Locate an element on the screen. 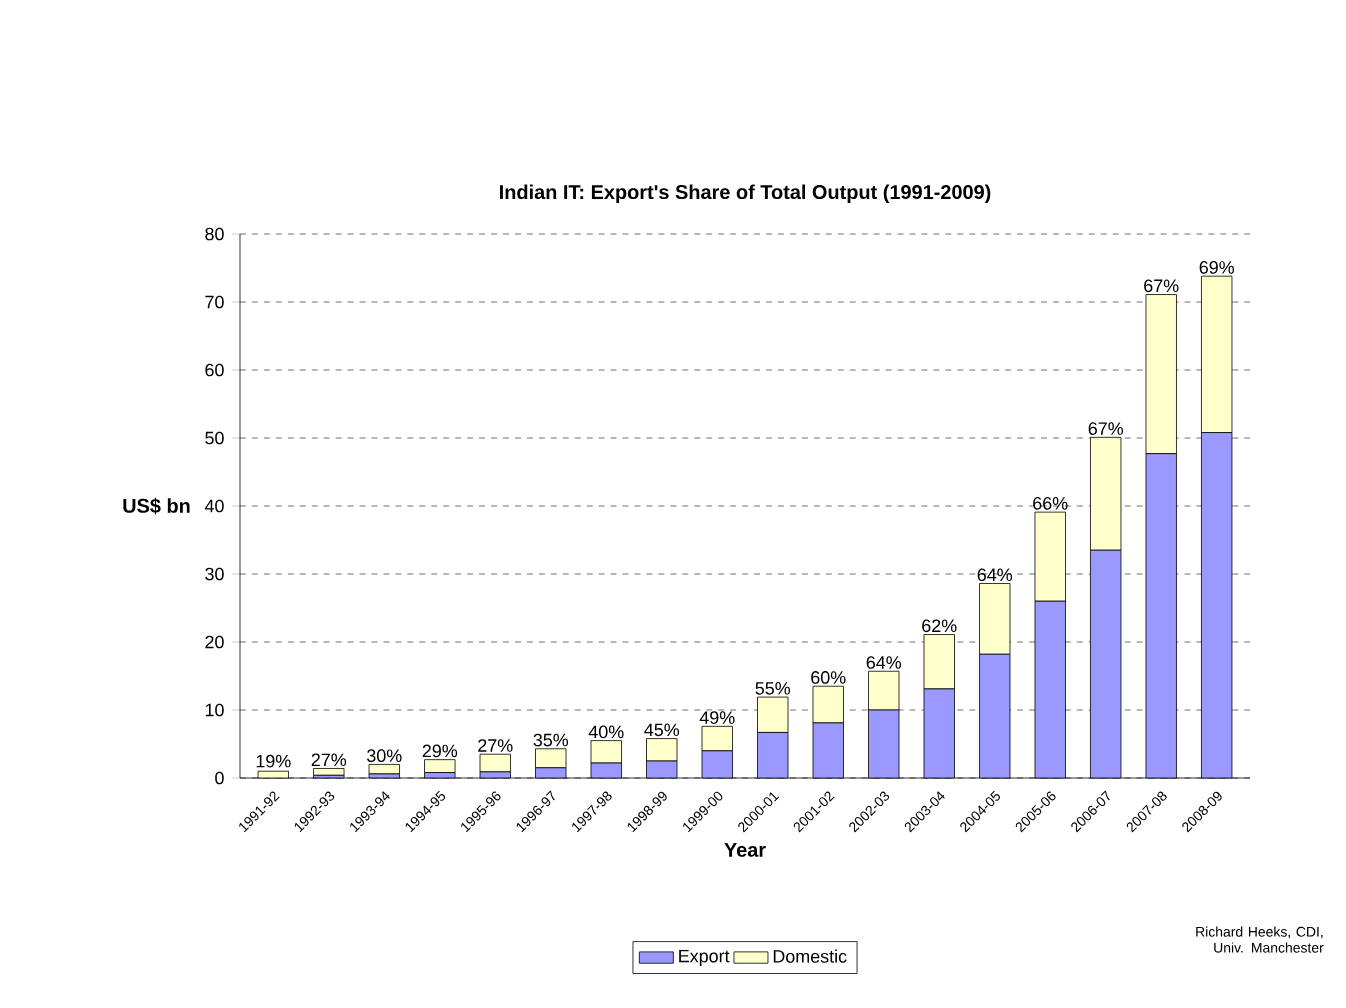 This screenshot has width=1346, height=1008. y-axis-title: US$ bn is located at coordinates (156, 506).